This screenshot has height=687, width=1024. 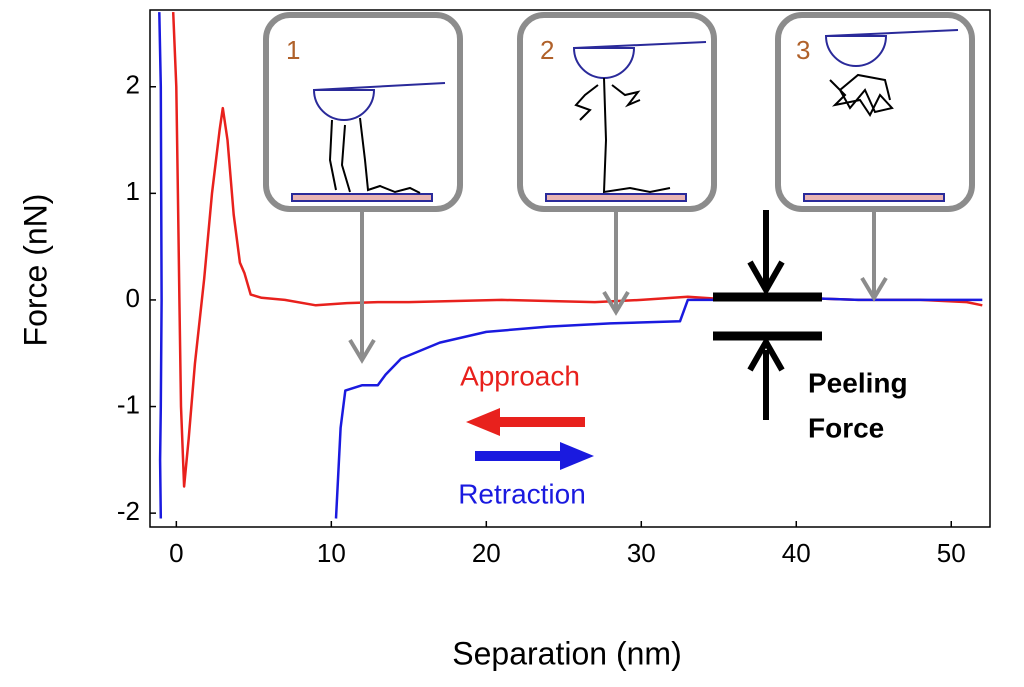 What do you see at coordinates (293, 50) in the screenshot?
I see `inset-label: 1` at bounding box center [293, 50].